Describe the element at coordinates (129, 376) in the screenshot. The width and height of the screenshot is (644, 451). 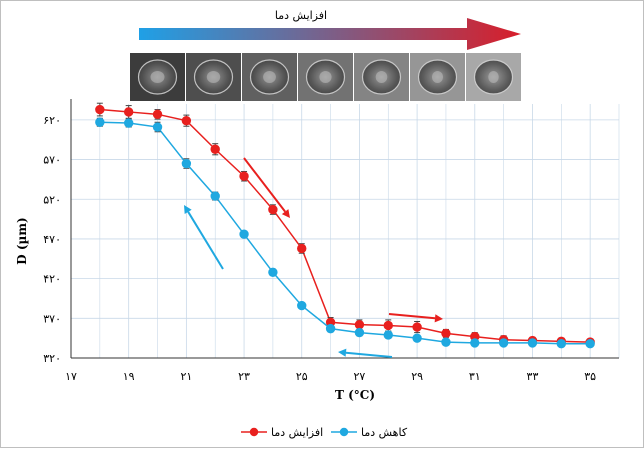
I see `x-tick-label: ۱۹` at that location.